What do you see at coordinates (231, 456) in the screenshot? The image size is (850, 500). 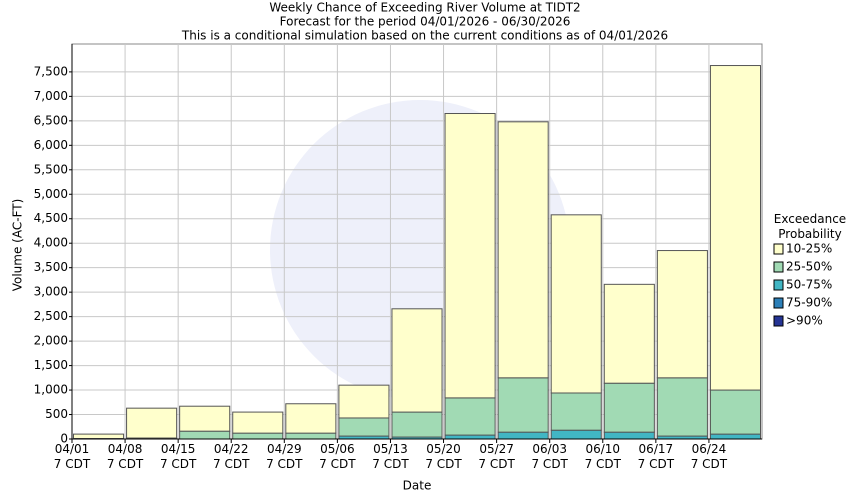 I see `x-tick-label: 04/22 7 CDT` at bounding box center [231, 456].